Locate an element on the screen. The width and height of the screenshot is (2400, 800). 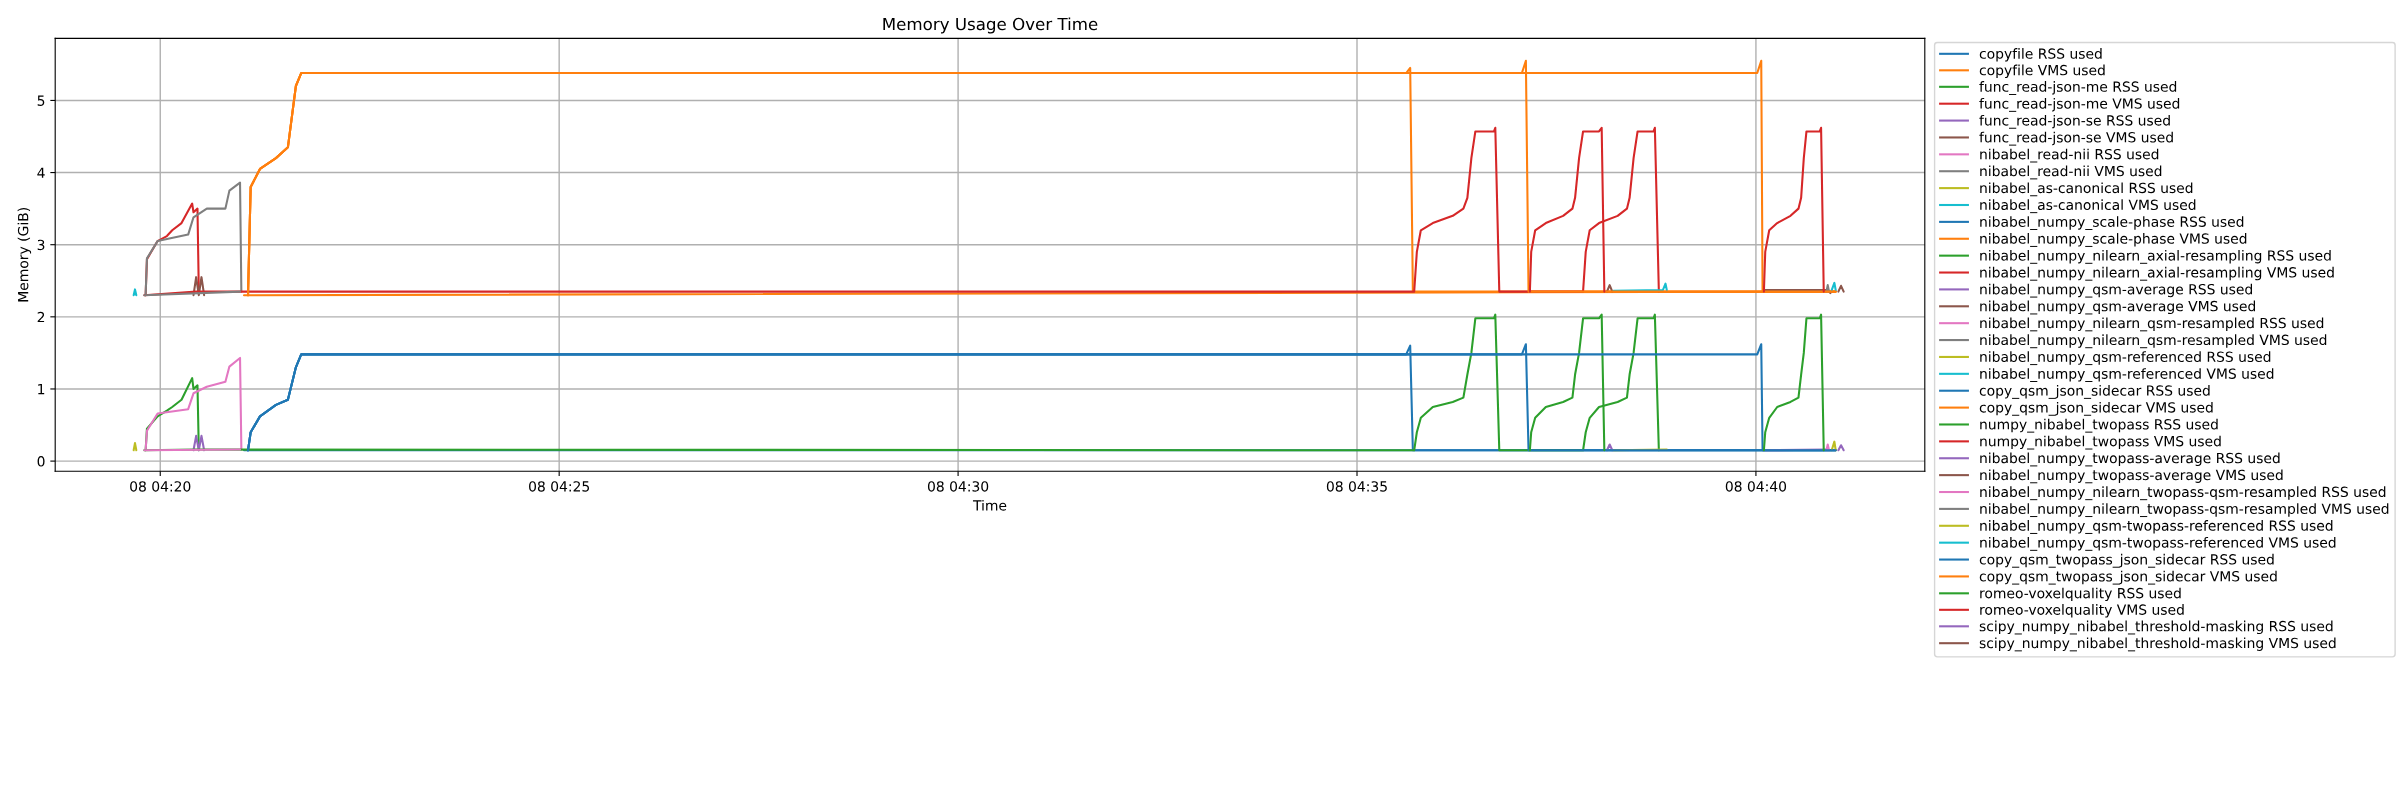
x-axis-title: Time is located at coordinates (989, 505).